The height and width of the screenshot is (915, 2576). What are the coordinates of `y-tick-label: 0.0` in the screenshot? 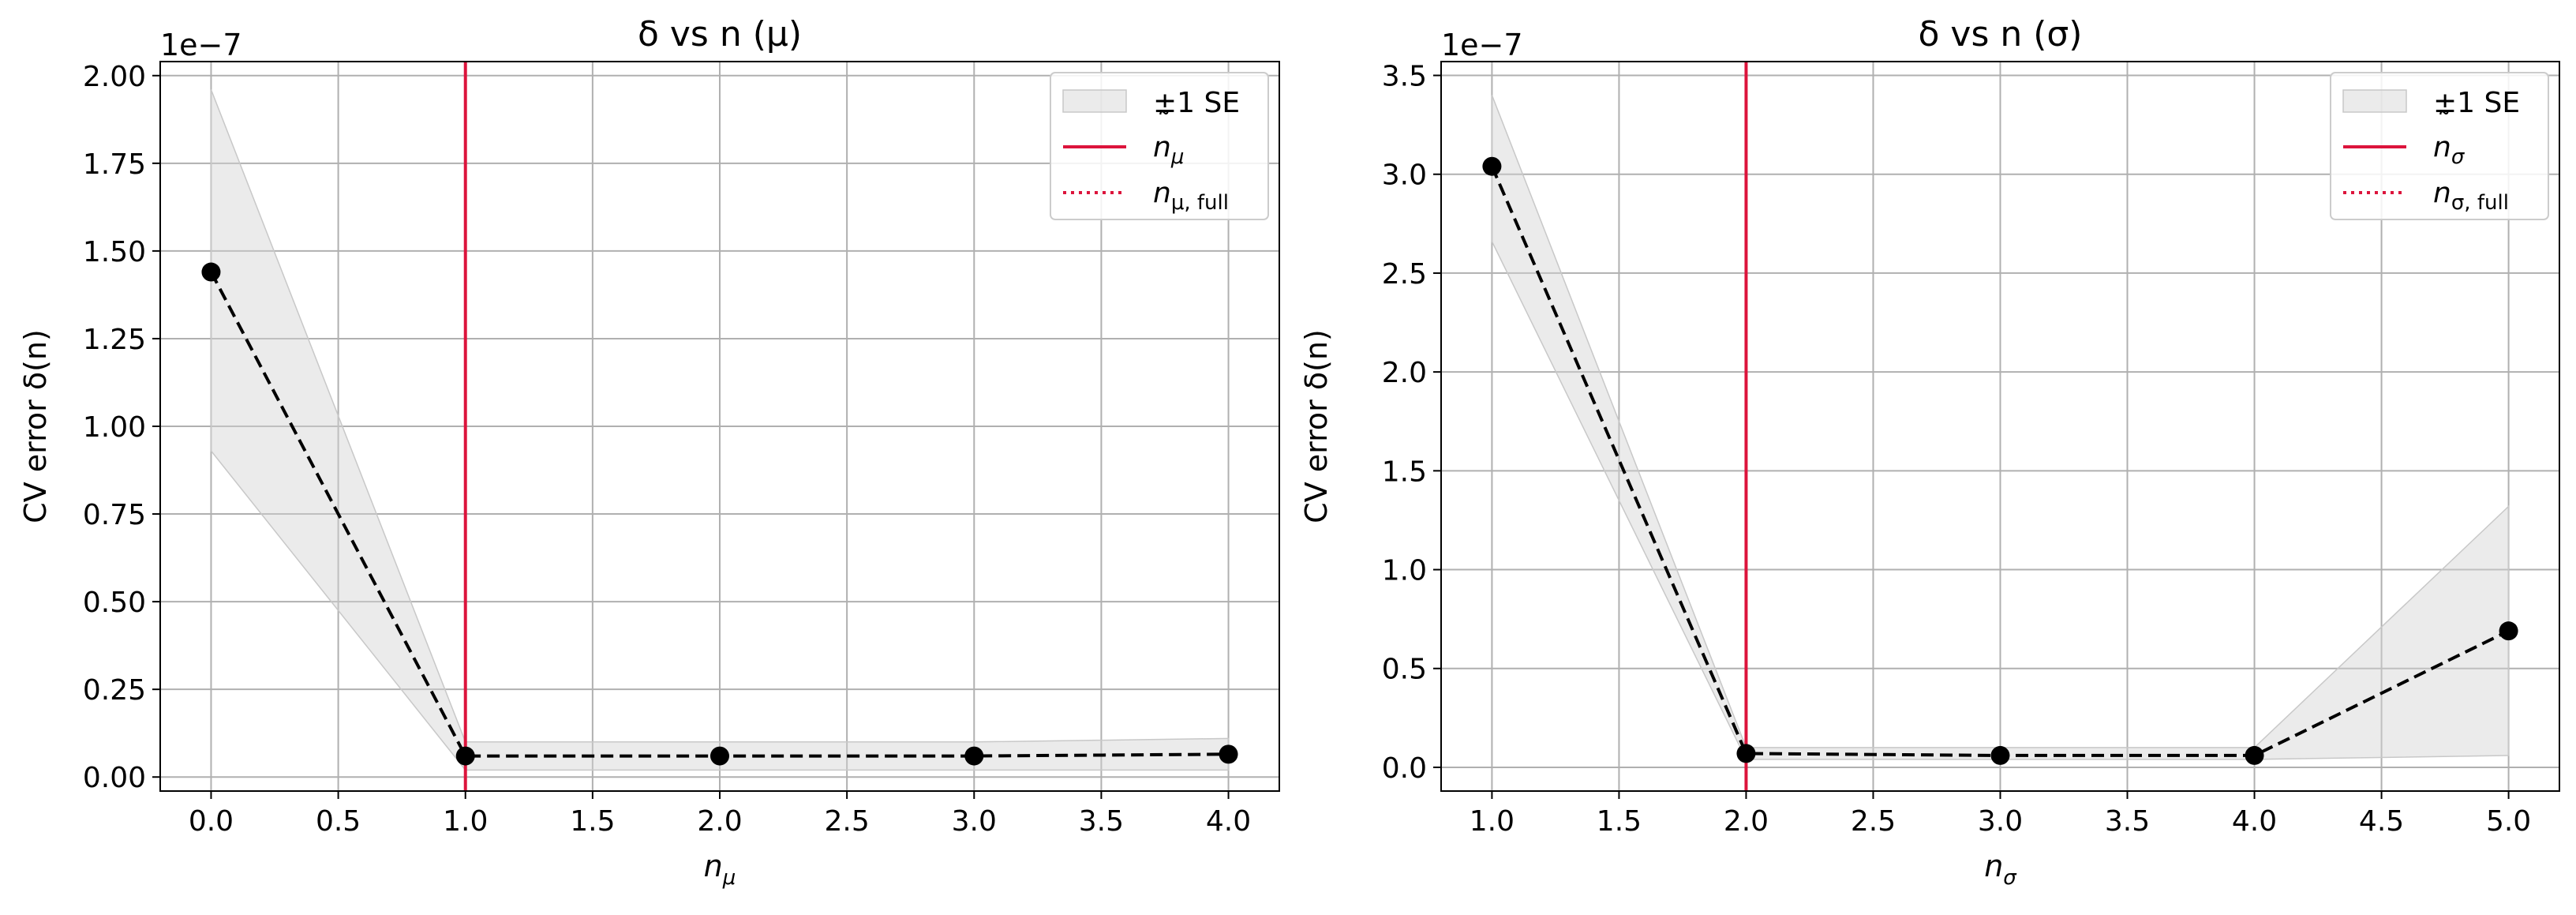 It's located at (1404, 768).